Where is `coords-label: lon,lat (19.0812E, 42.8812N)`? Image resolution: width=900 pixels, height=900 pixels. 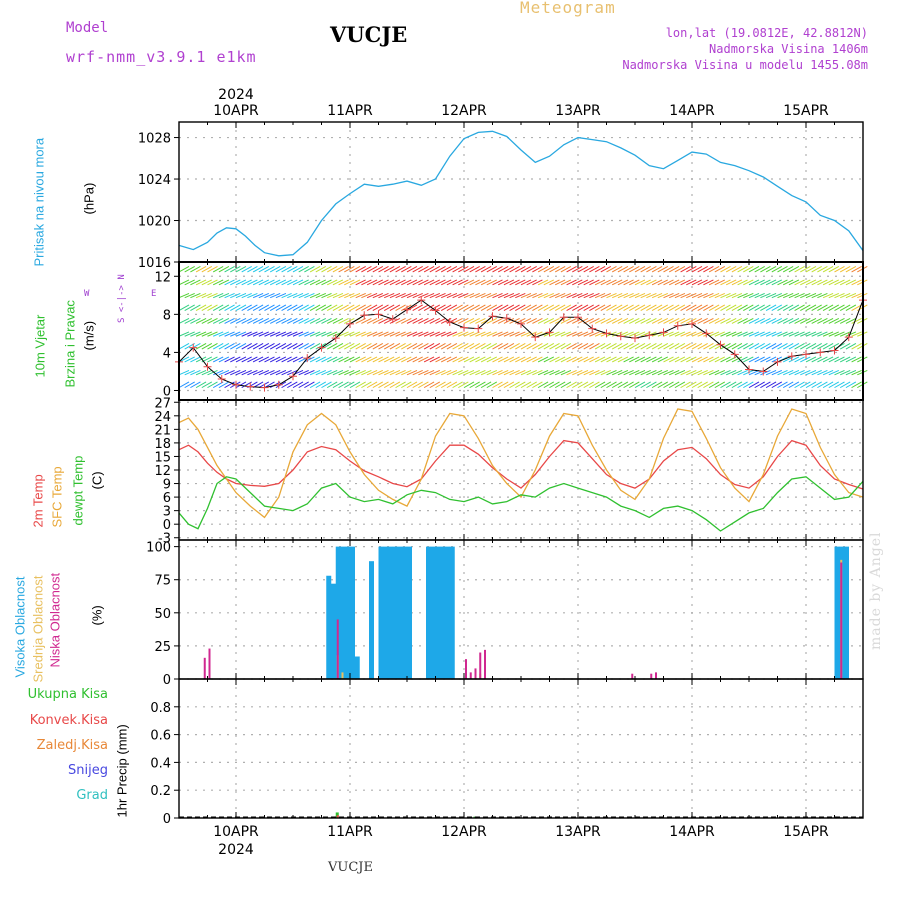
coords-label: lon,lat (19.0812E, 42.8812N) is located at coordinates (766, 33).